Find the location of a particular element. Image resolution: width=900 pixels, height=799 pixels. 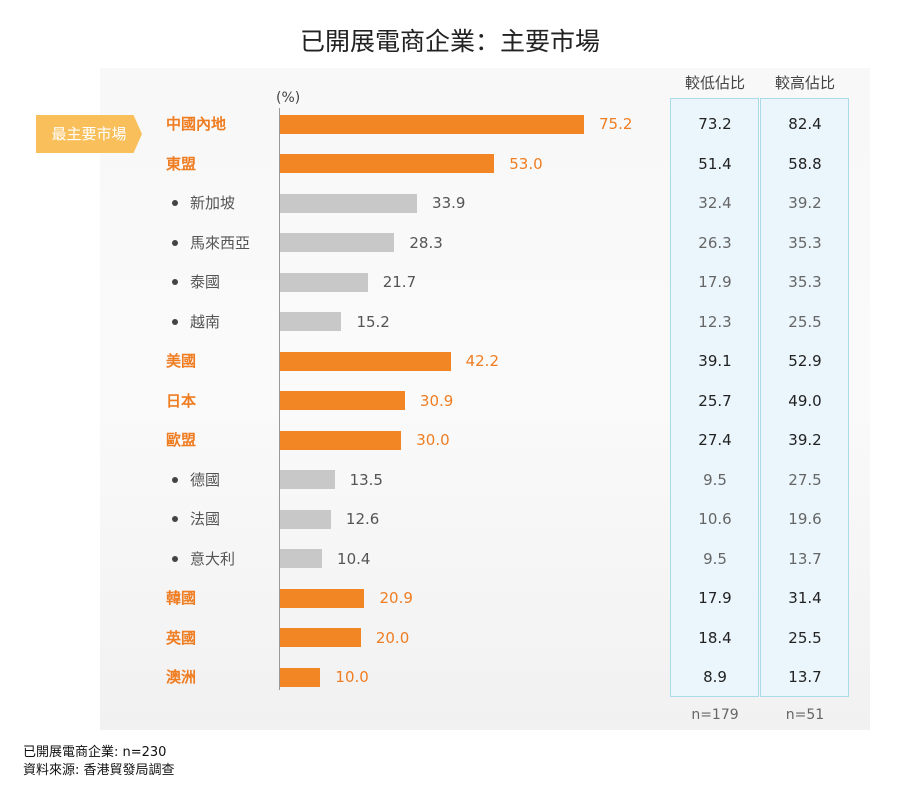

data-label: 28.3 is located at coordinates (426, 242).